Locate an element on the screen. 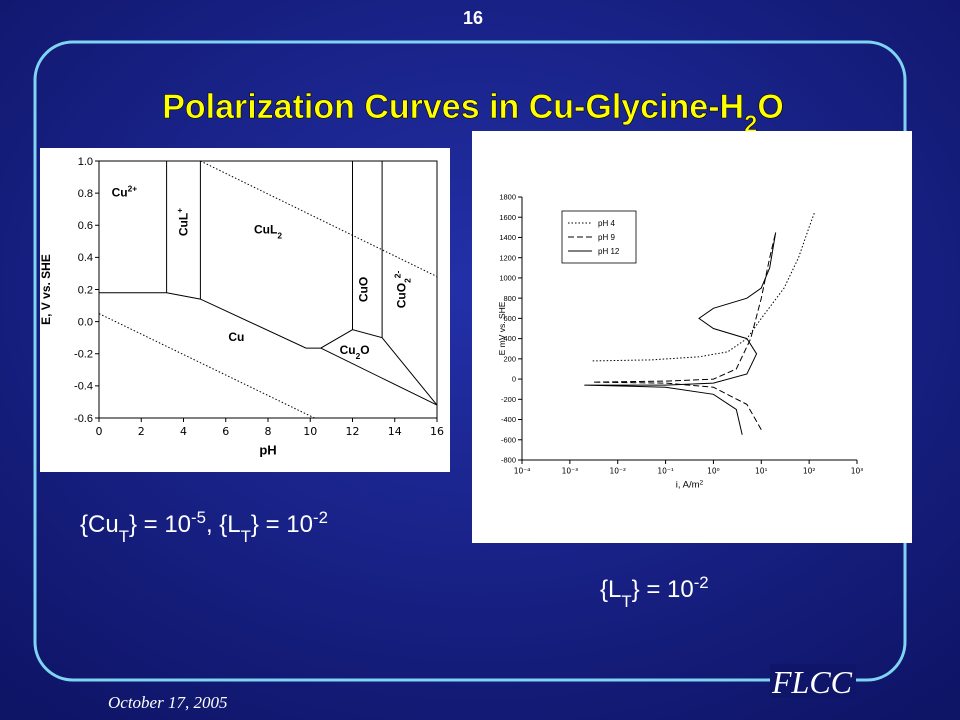  y-tick-label: -0.2 is located at coordinates (83, 355).